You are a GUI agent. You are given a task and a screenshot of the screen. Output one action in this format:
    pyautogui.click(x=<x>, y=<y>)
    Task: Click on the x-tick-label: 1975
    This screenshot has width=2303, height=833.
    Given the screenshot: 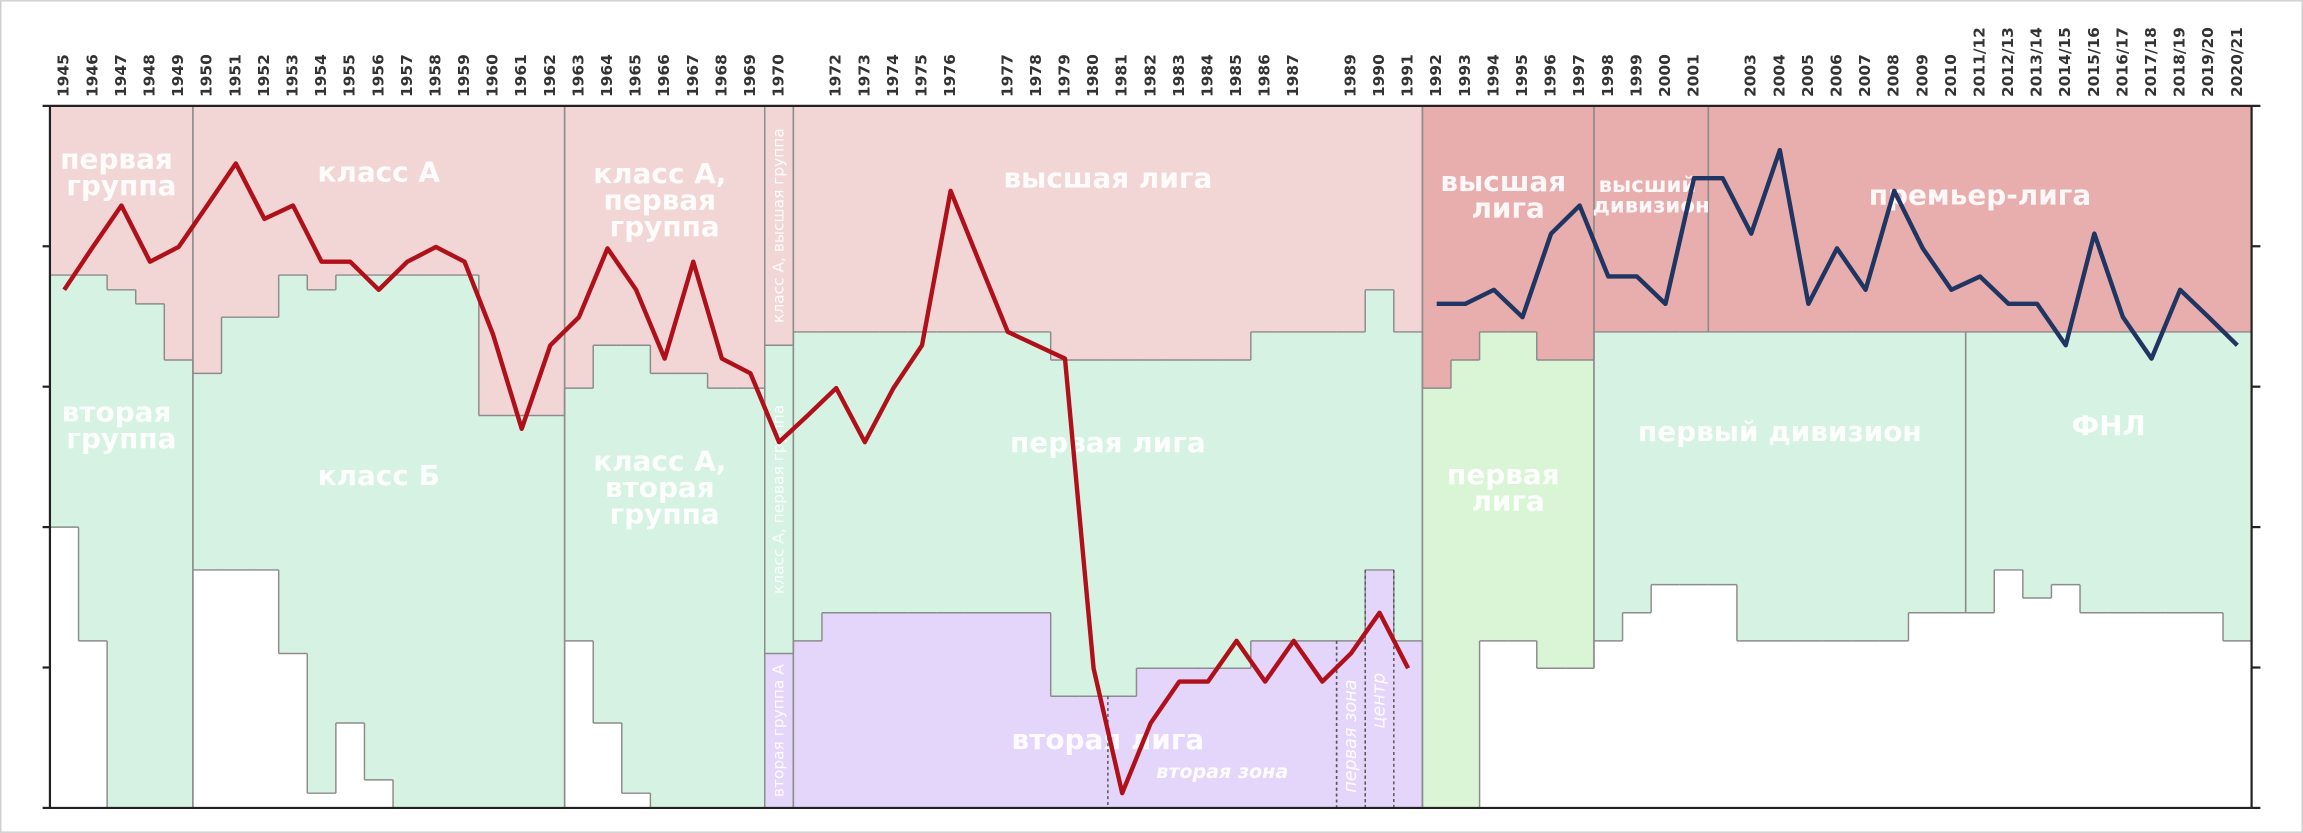 What is the action you would take?
    pyautogui.click(x=922, y=75)
    